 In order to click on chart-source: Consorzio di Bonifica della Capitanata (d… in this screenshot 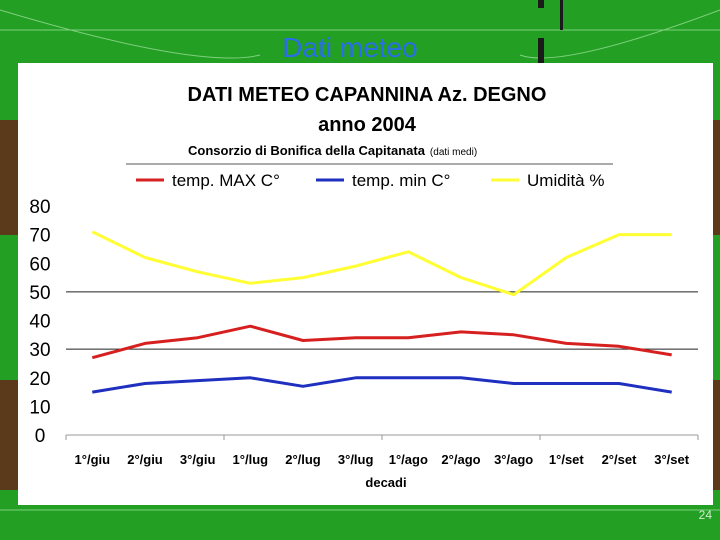, I will do `click(332, 150)`.